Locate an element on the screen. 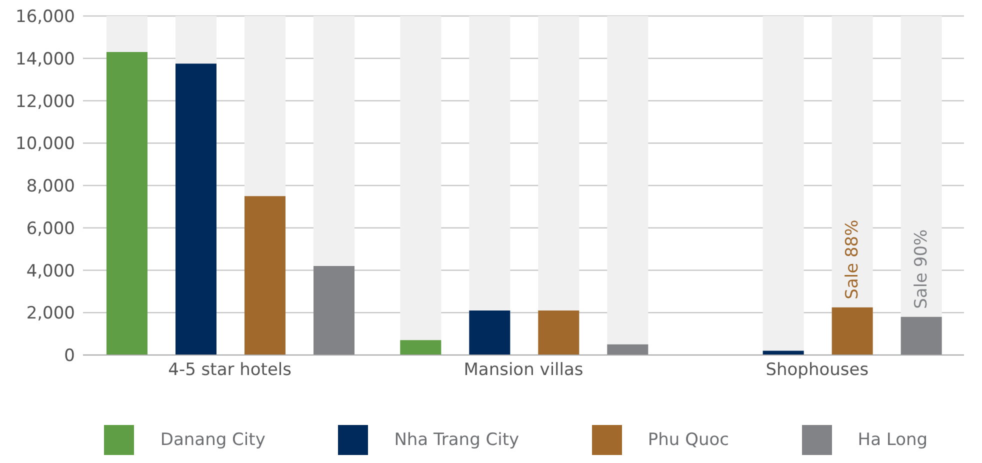 Image resolution: width=982 pixels, height=463 pixels. data-label: Sale 88% is located at coordinates (852, 260).